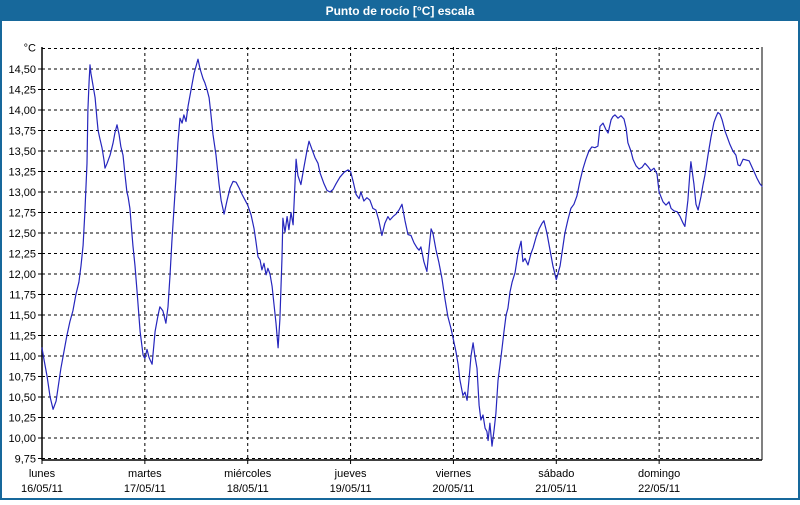  Describe the element at coordinates (42, 474) in the screenshot. I see `x-axis-day-label: lunes` at that location.